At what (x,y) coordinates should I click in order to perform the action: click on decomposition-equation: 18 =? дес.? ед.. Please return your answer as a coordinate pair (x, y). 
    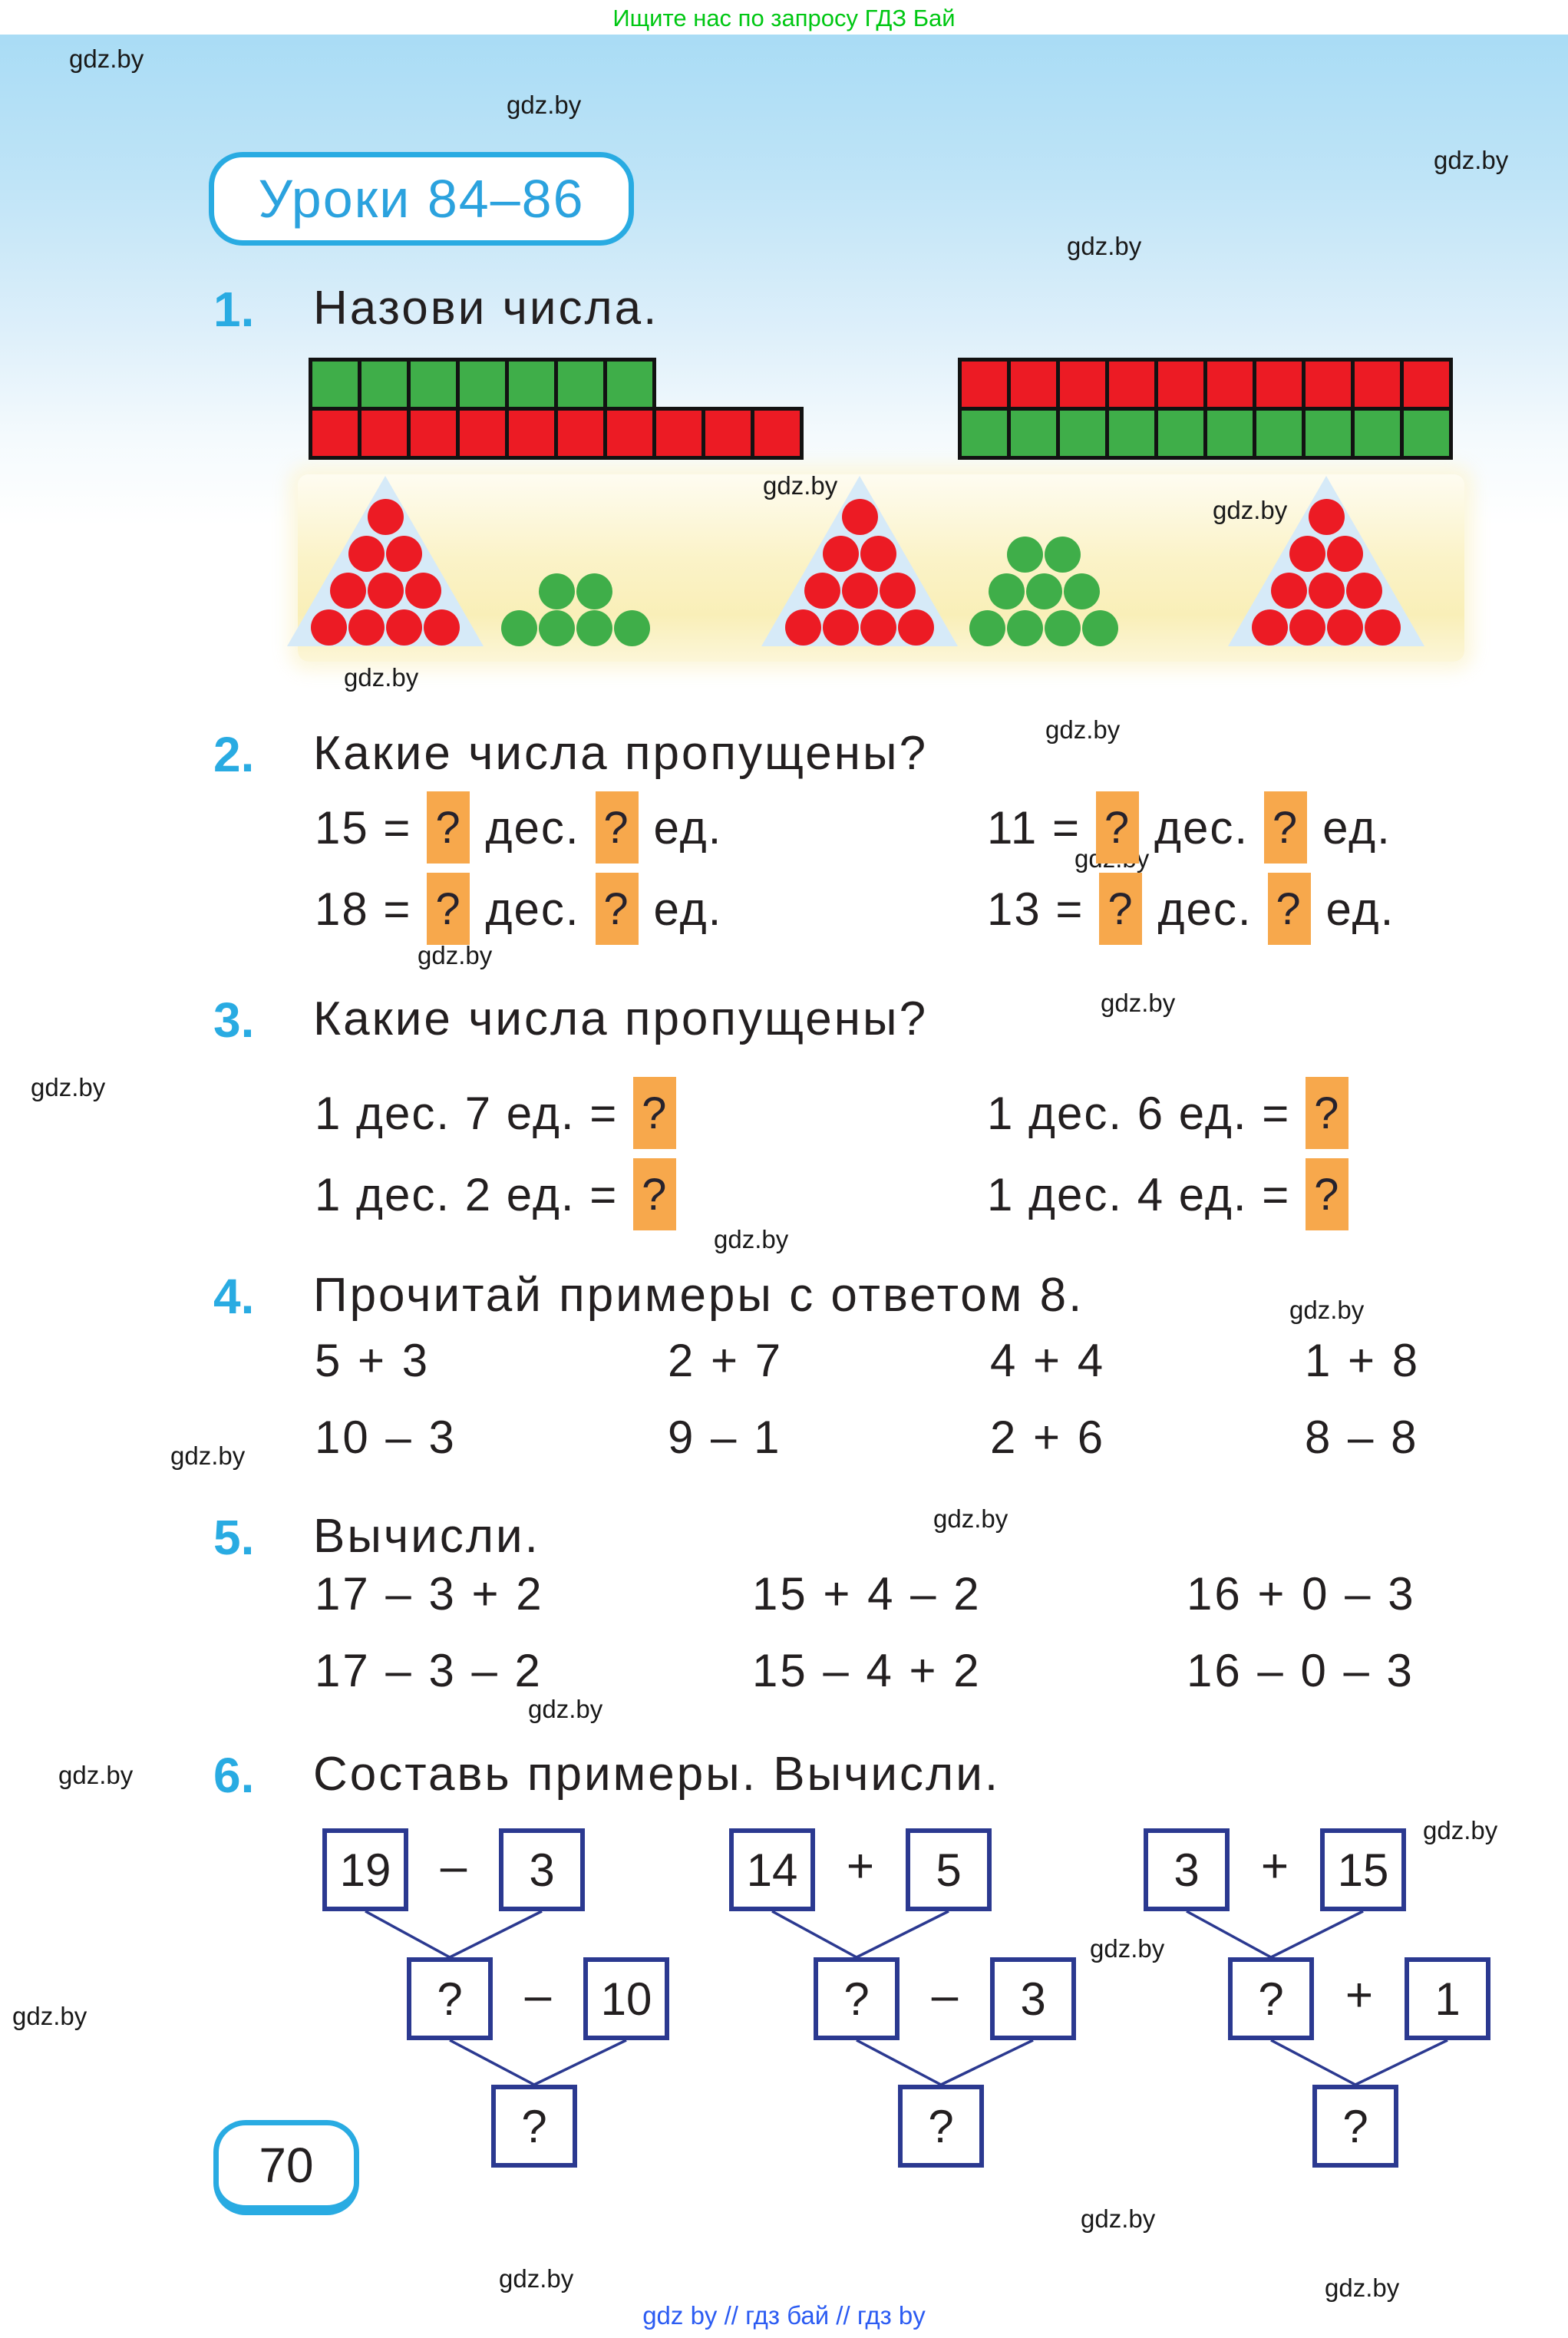
    Looking at the image, I should click on (518, 909).